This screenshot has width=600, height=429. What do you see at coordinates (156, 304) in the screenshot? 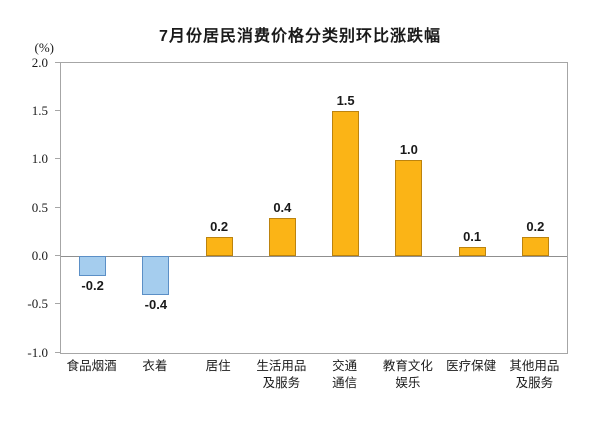
I see `bar-value-label: -0.4` at bounding box center [156, 304].